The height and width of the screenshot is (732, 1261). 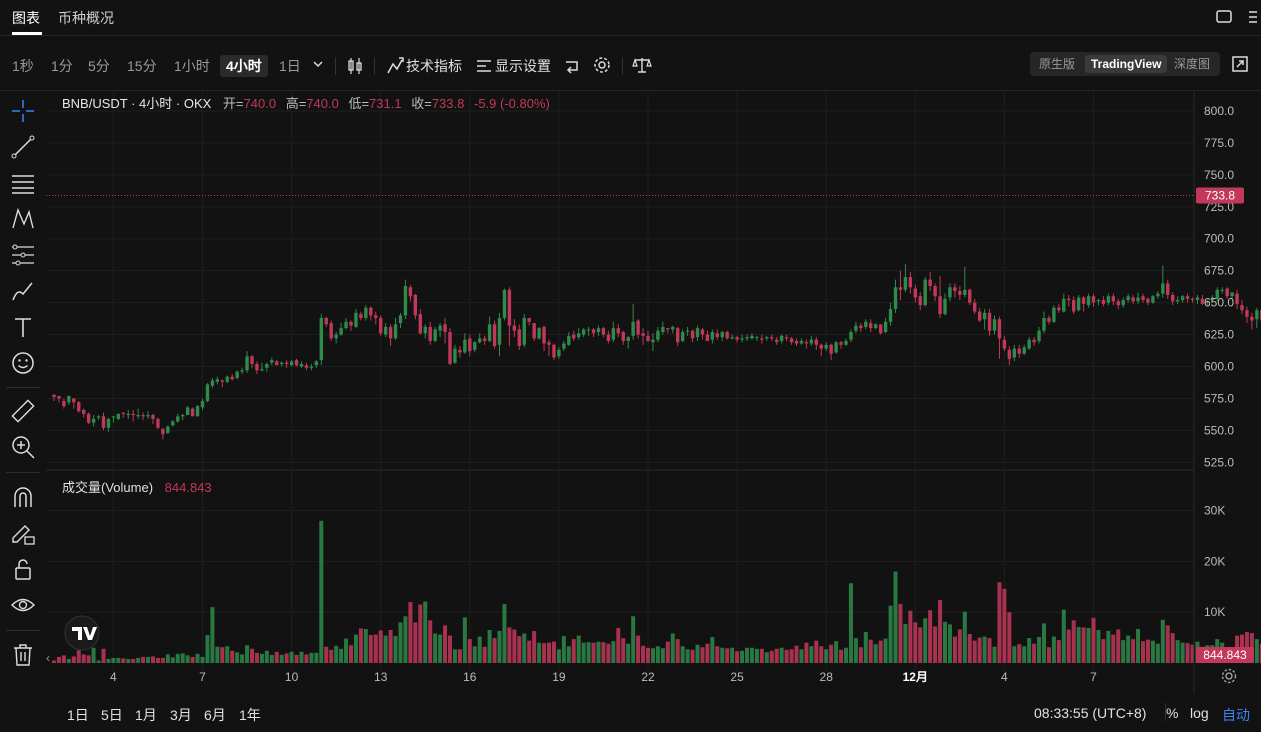 I want to click on window-icon, so click(x=1224, y=17).